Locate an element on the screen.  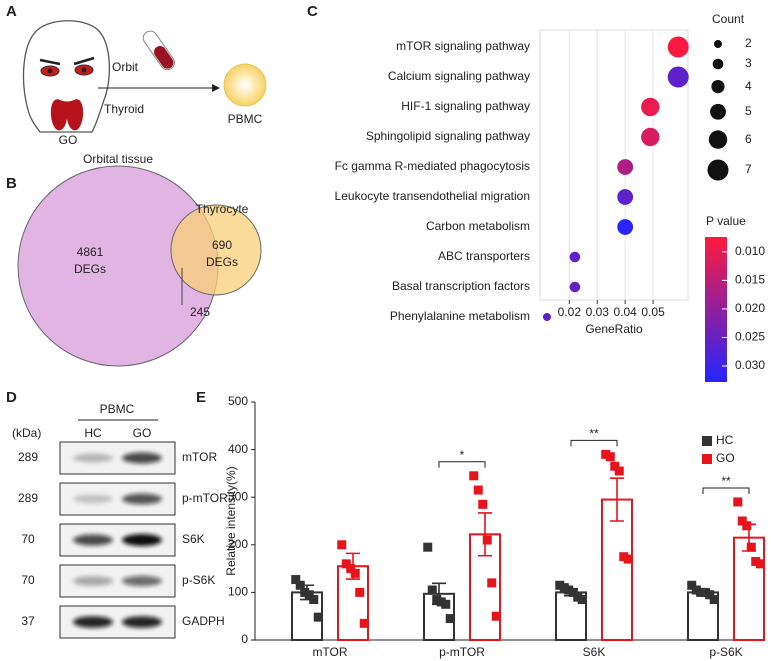
bracket is located at coordinates (462, 464).